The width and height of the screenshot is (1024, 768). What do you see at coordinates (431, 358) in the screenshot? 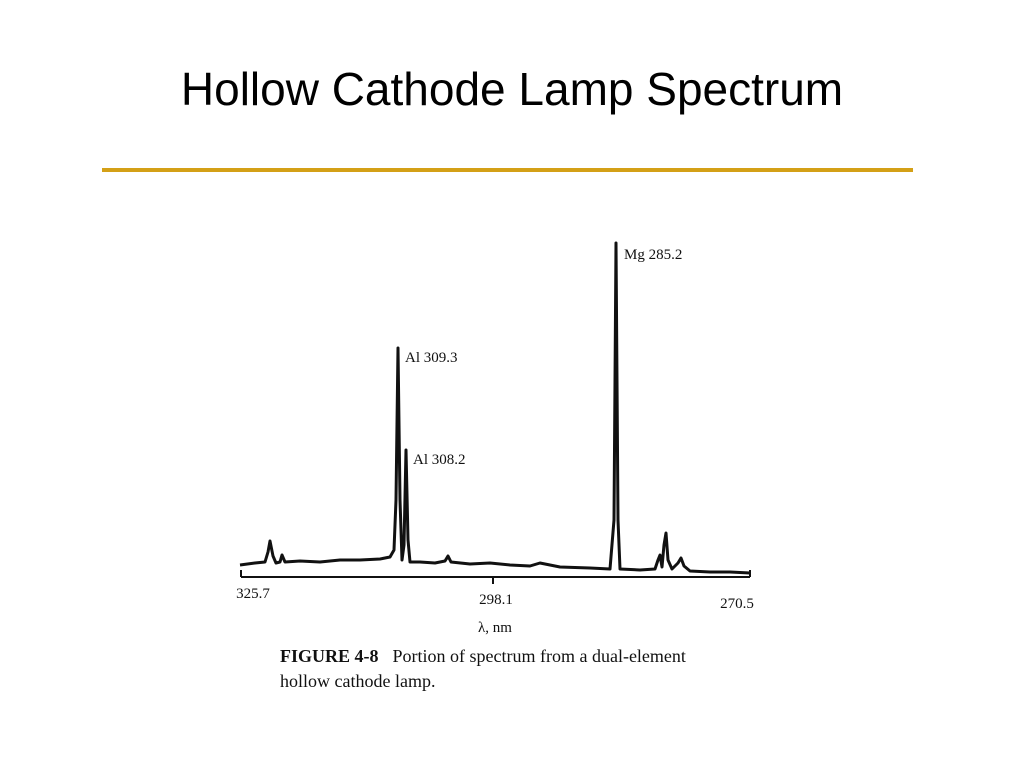
I see `peak-label: Al 309.3` at bounding box center [431, 358].